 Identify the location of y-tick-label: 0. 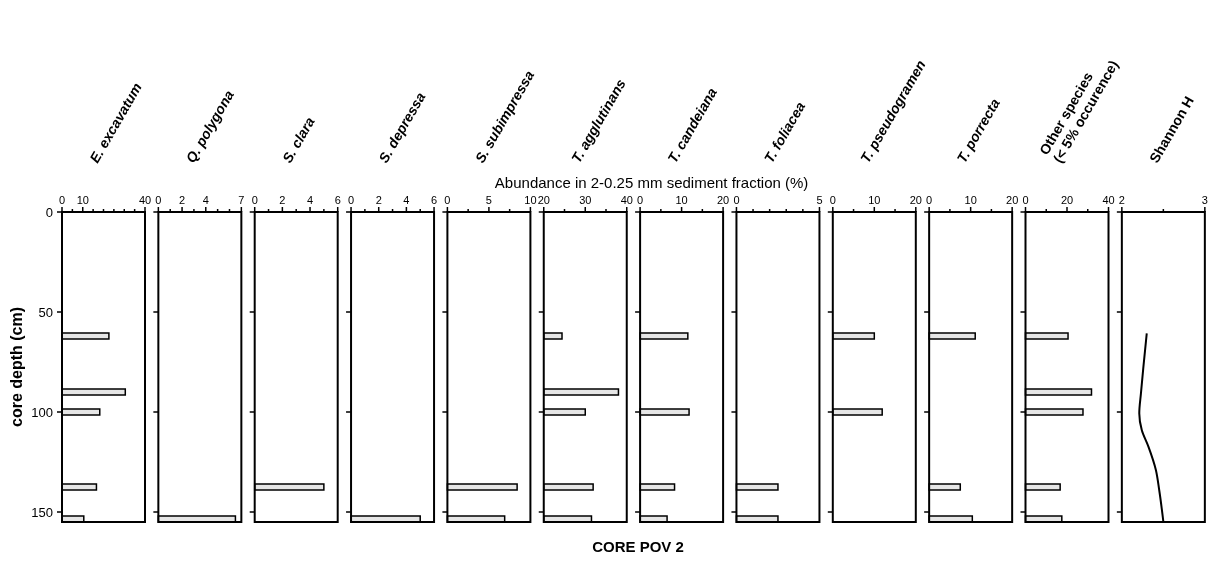
(49, 212).